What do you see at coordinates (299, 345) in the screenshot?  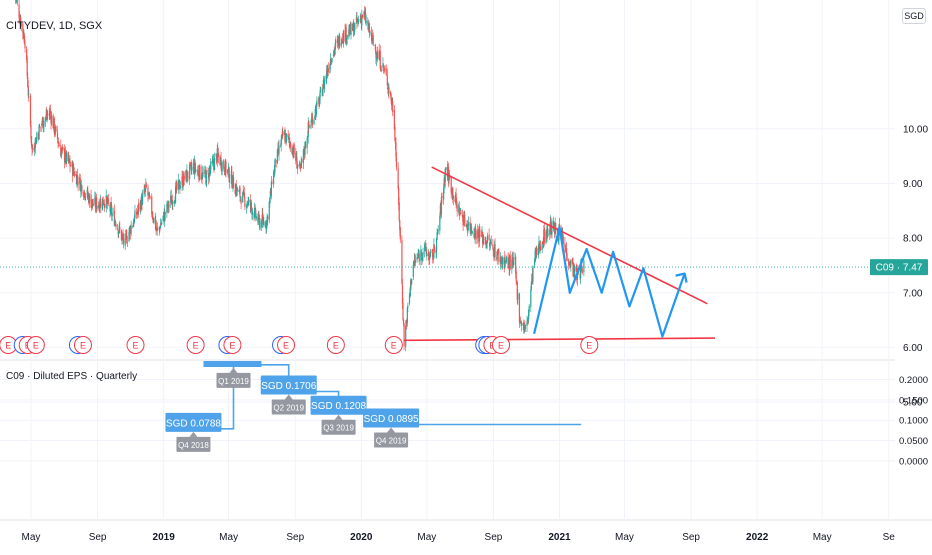 I see `event-markers: EEEEEEEEEEDEEE` at bounding box center [299, 345].